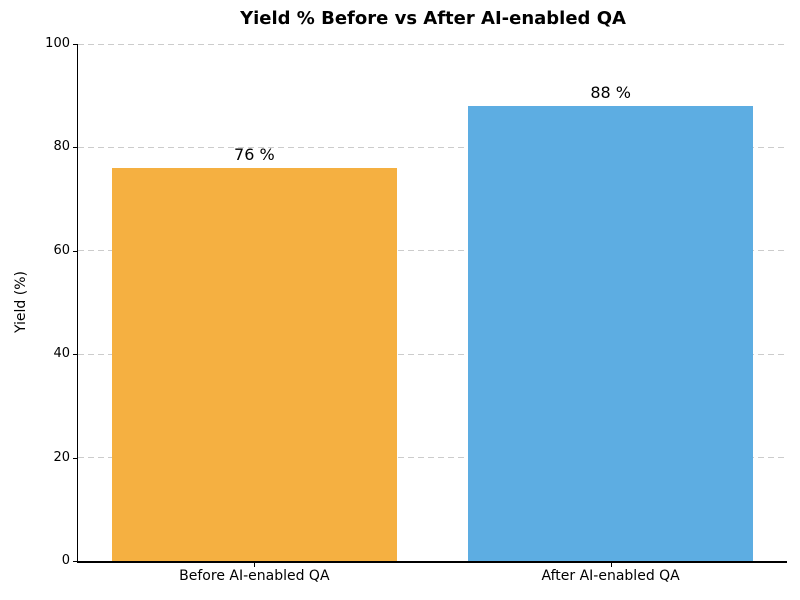 Image resolution: width=800 pixels, height=600 pixels. Describe the element at coordinates (432, 562) in the screenshot. I see `x-axis-spine` at that location.